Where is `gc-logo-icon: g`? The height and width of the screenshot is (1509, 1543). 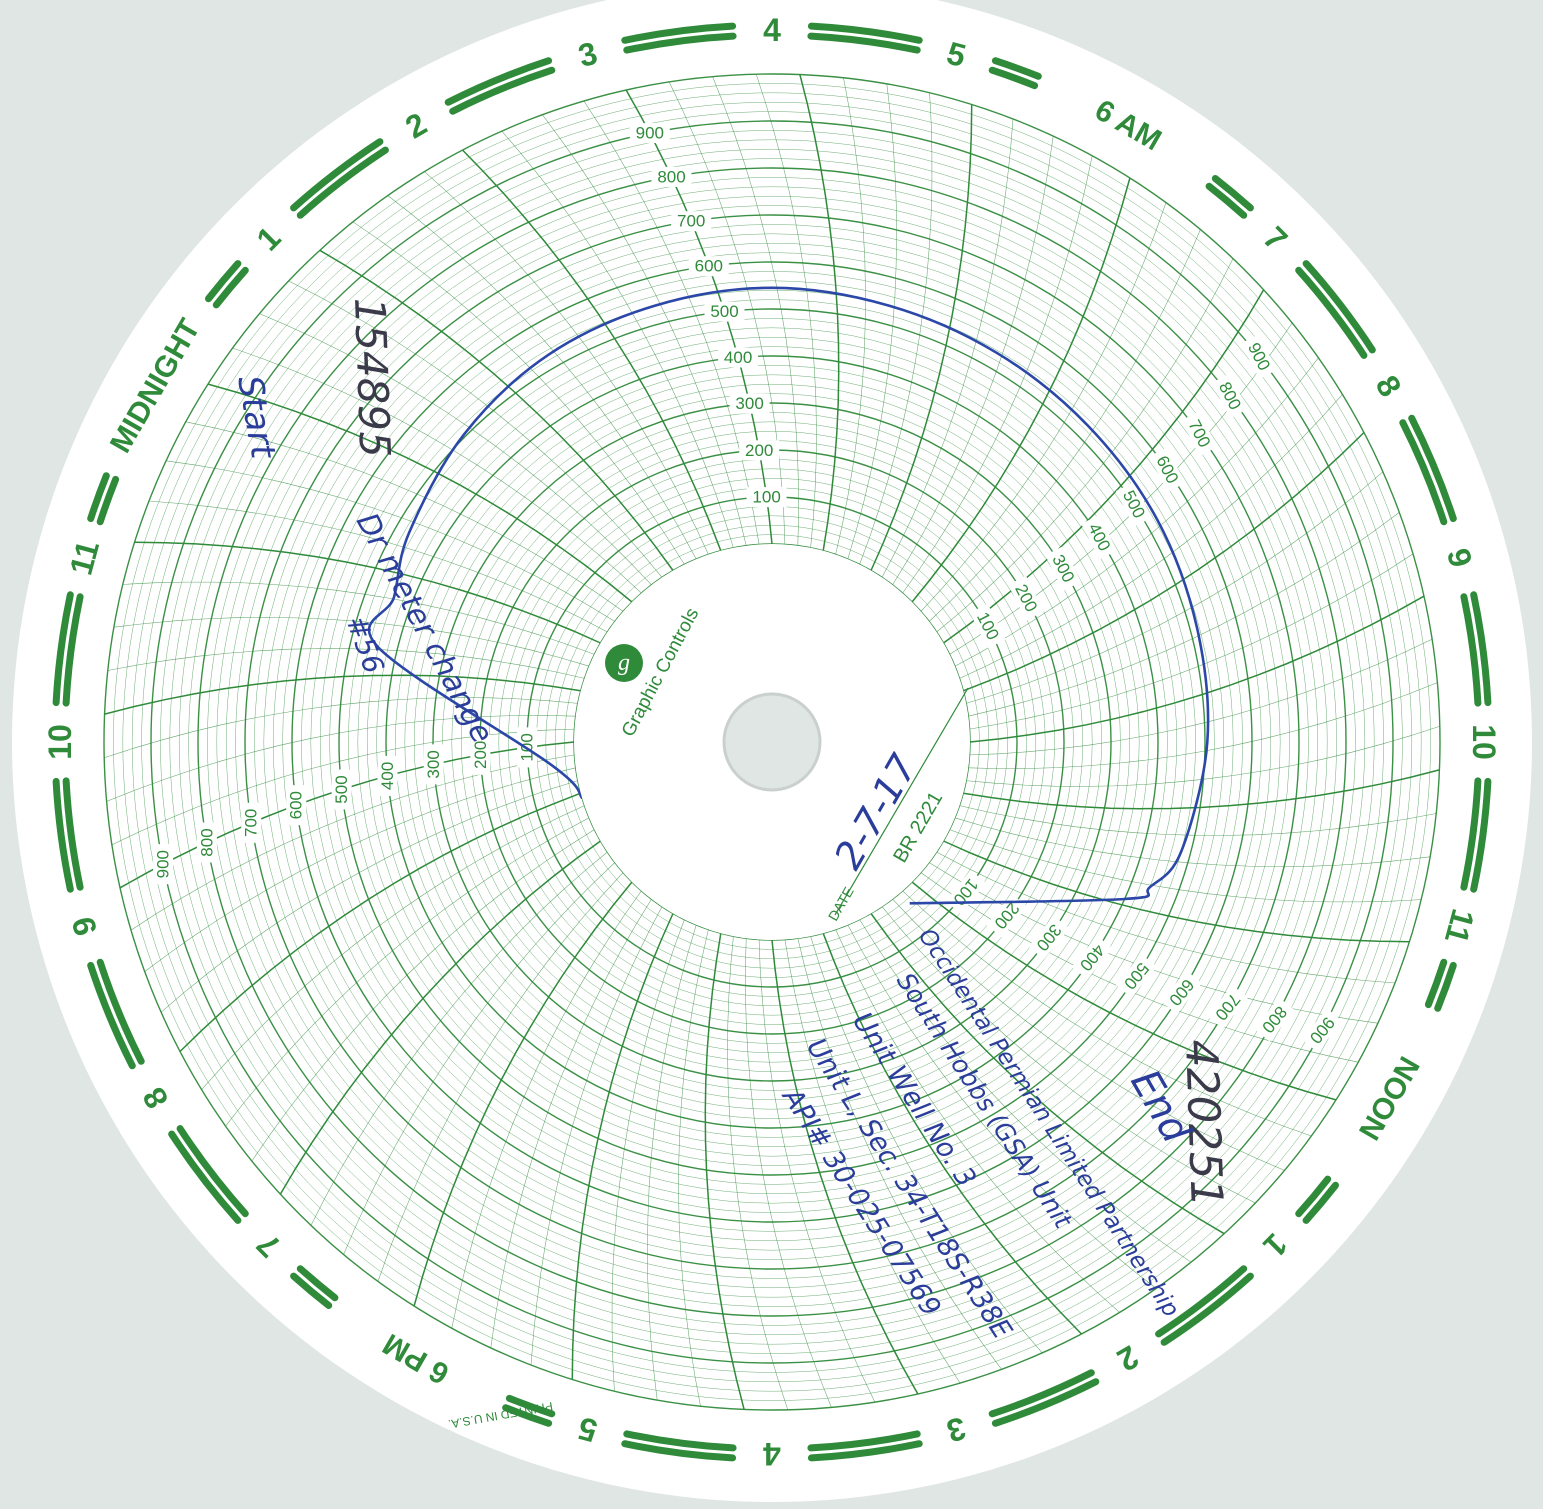 gc-logo-icon: g is located at coordinates (624, 663).